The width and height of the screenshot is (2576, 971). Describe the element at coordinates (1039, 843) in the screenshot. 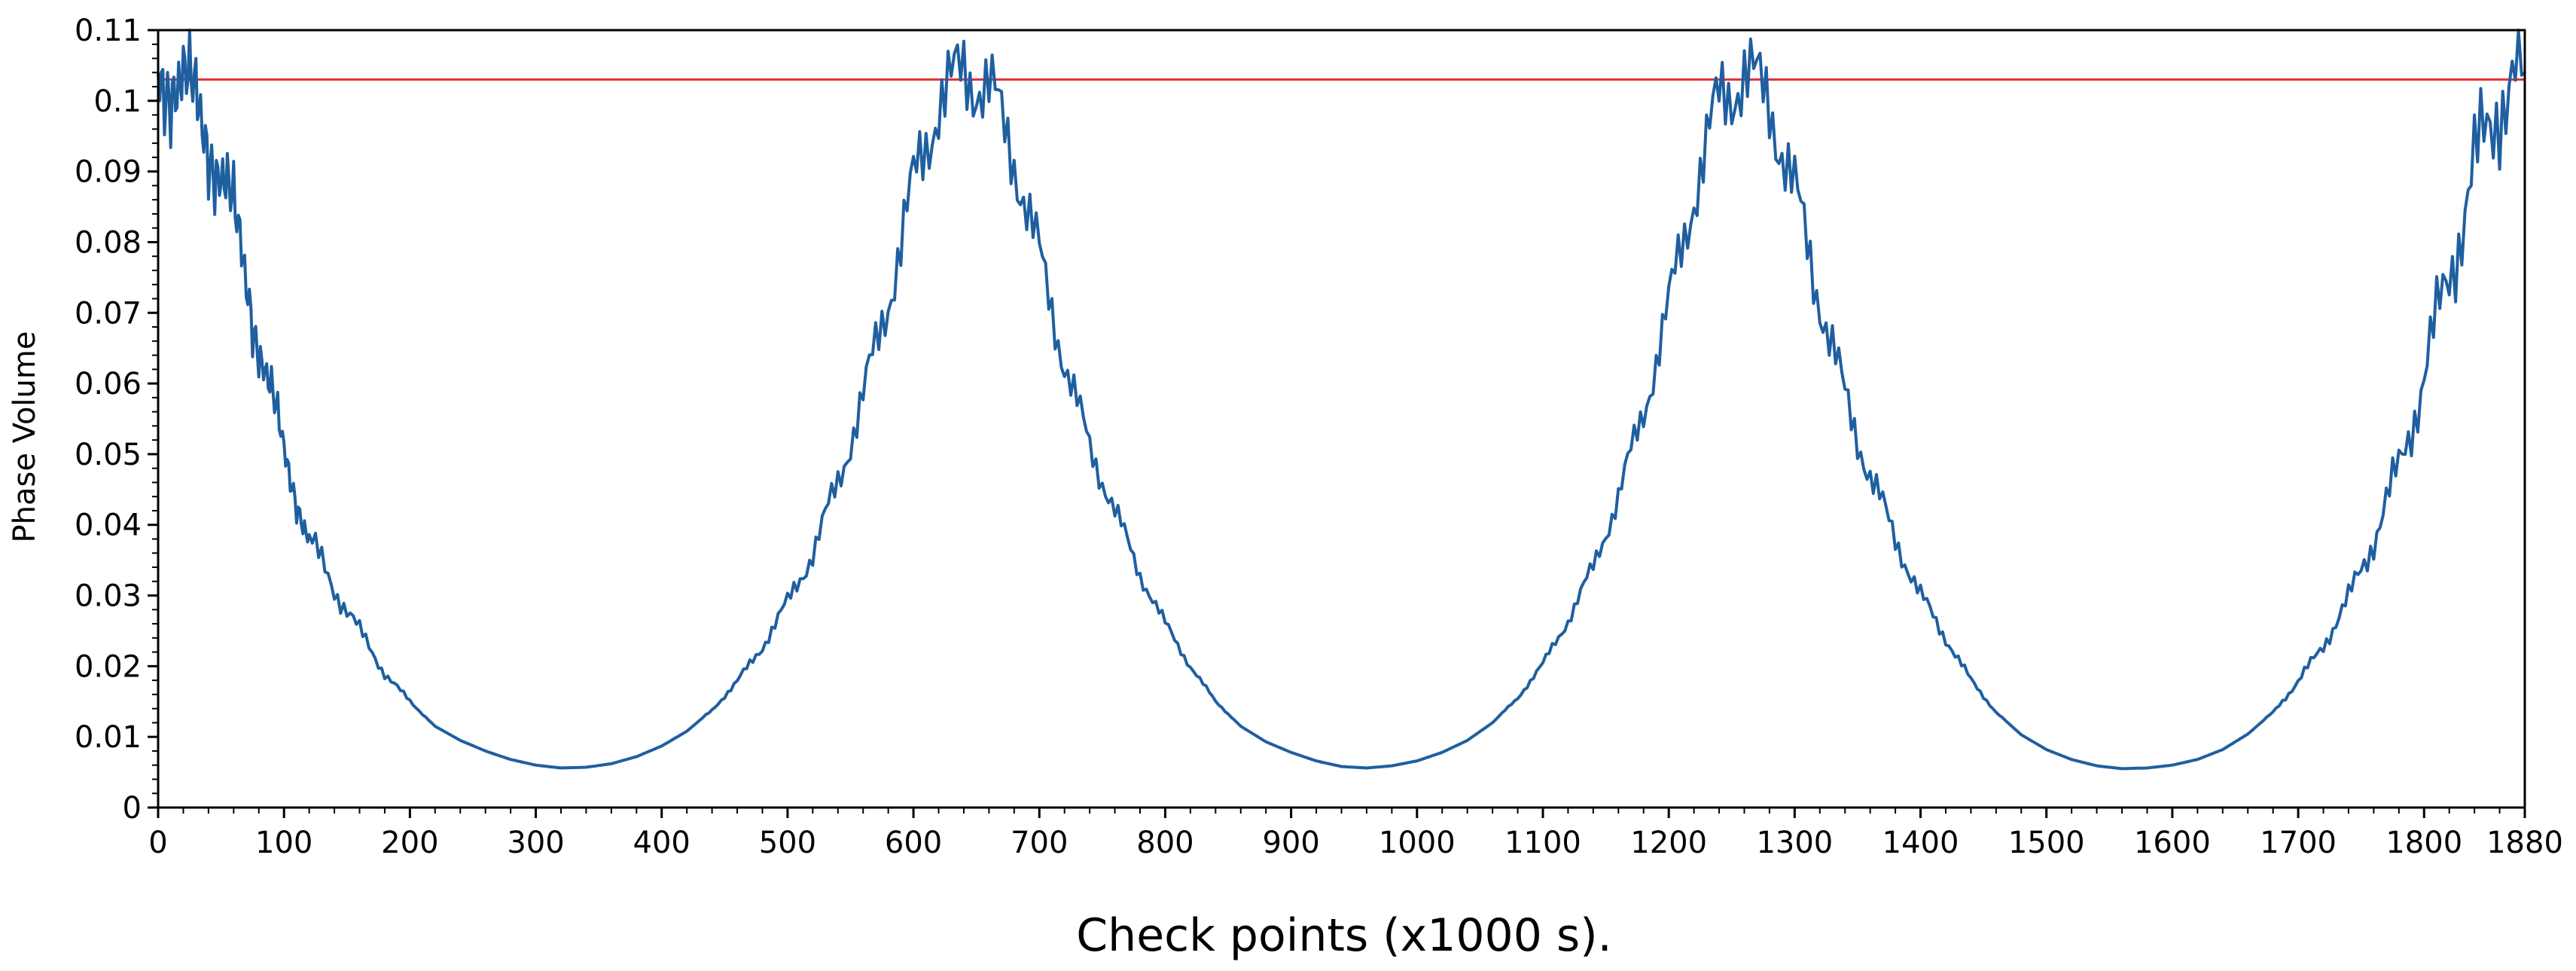

I see `x-tick-label: 700` at that location.